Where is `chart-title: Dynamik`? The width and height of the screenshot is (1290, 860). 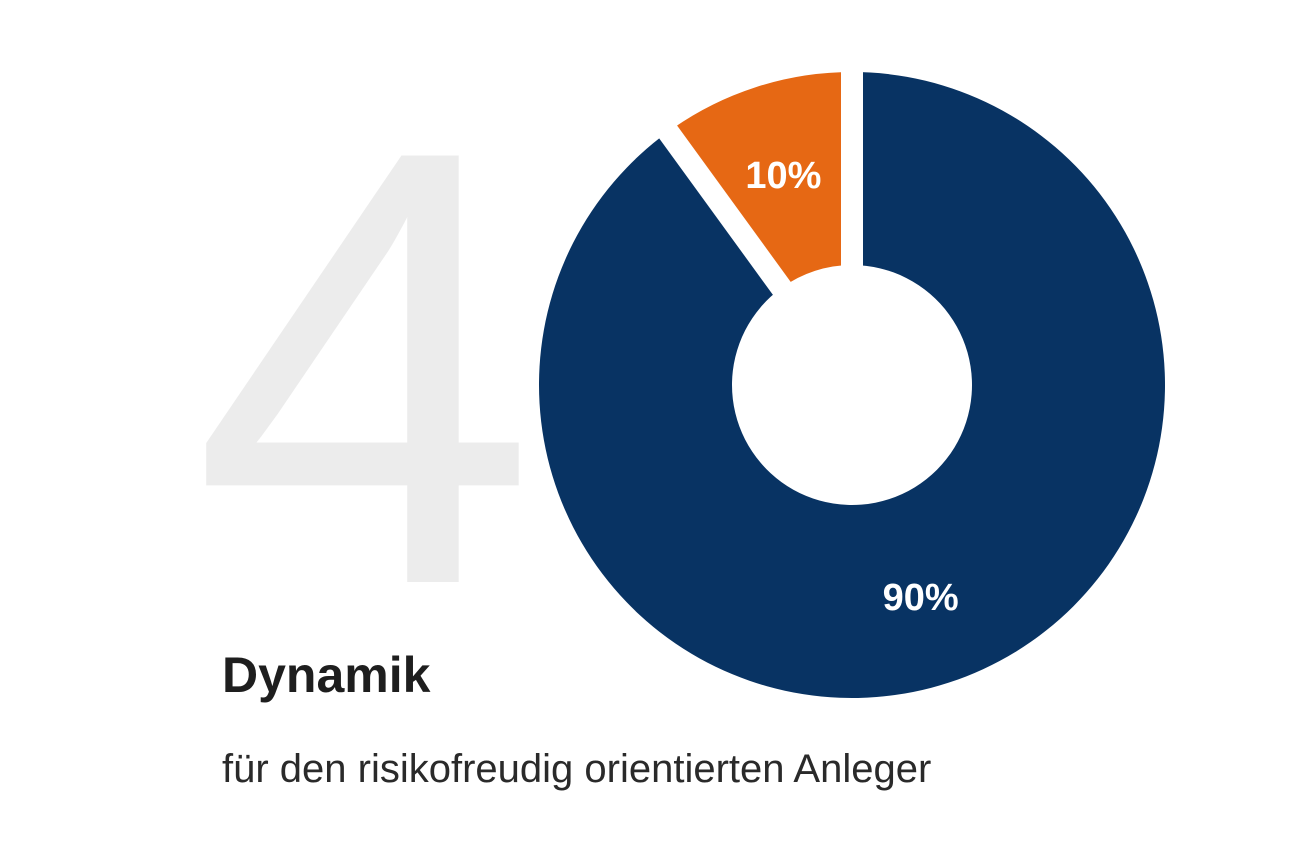
chart-title: Dynamik is located at coordinates (326, 675).